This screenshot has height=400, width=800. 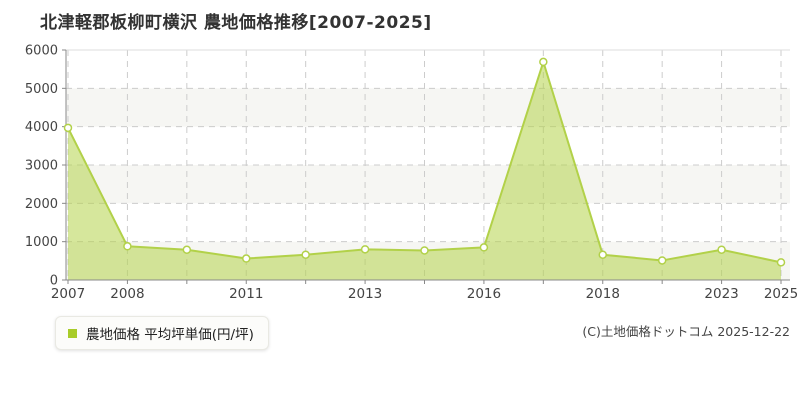 What do you see at coordinates (603, 294) in the screenshot?
I see `x-axis-tick-label: 2018` at bounding box center [603, 294].